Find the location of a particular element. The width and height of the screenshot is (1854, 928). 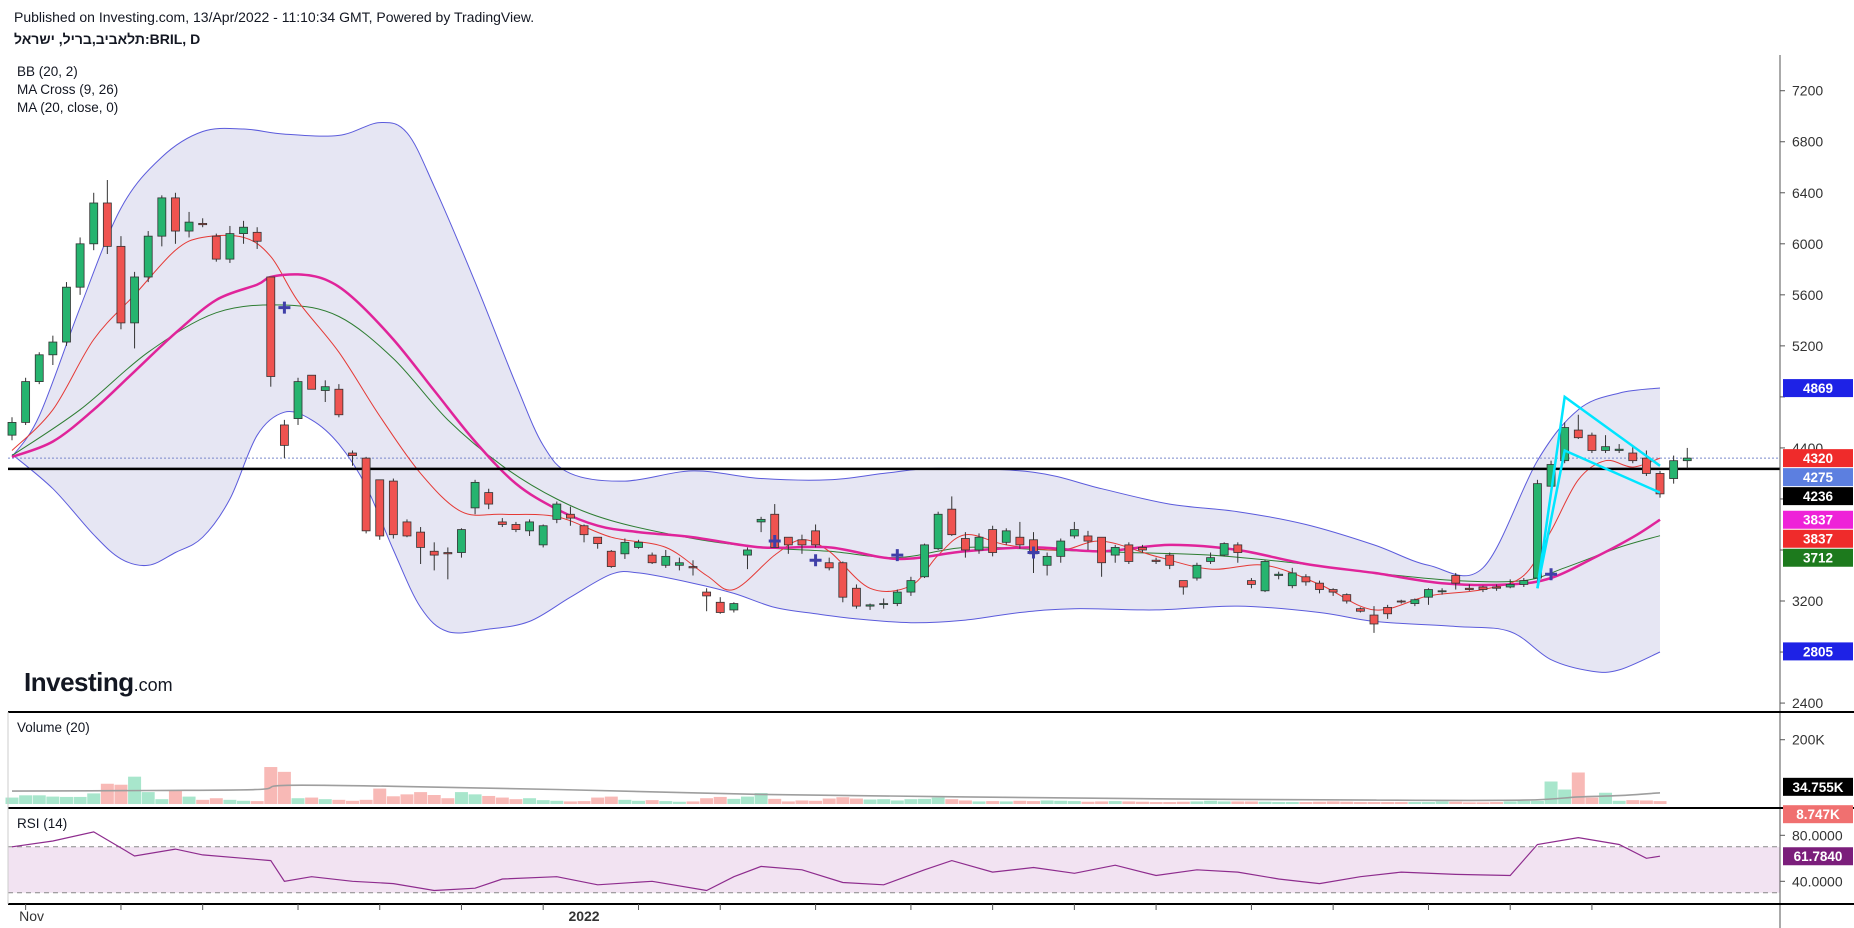

indicator-rsi-label: RSI (14) is located at coordinates (42, 823).